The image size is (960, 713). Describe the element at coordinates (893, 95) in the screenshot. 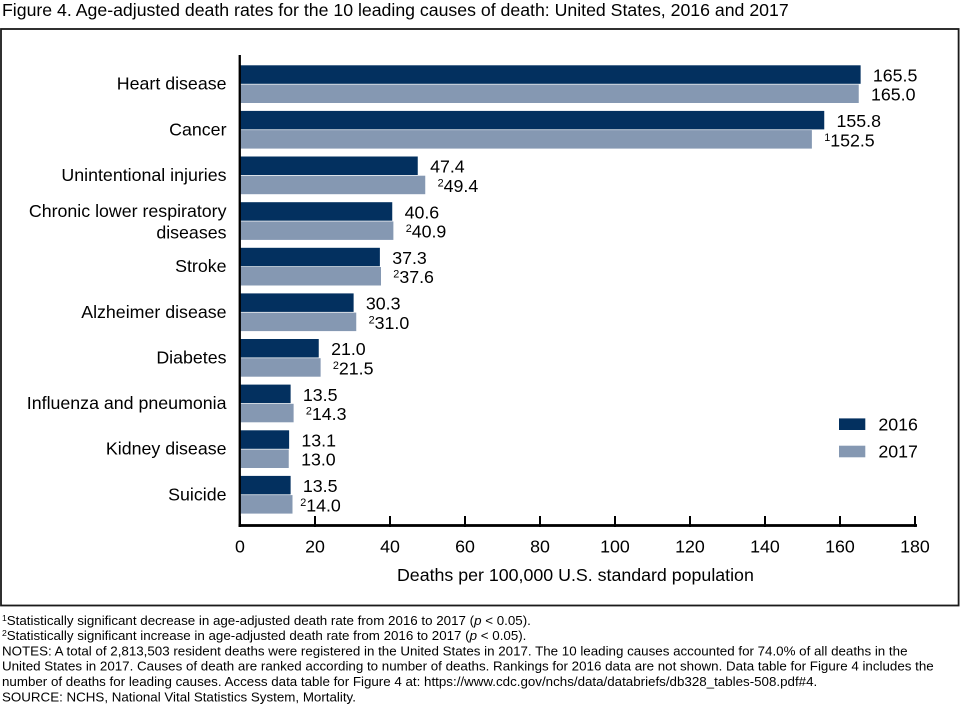

I see `svg-text: 165.0` at that location.